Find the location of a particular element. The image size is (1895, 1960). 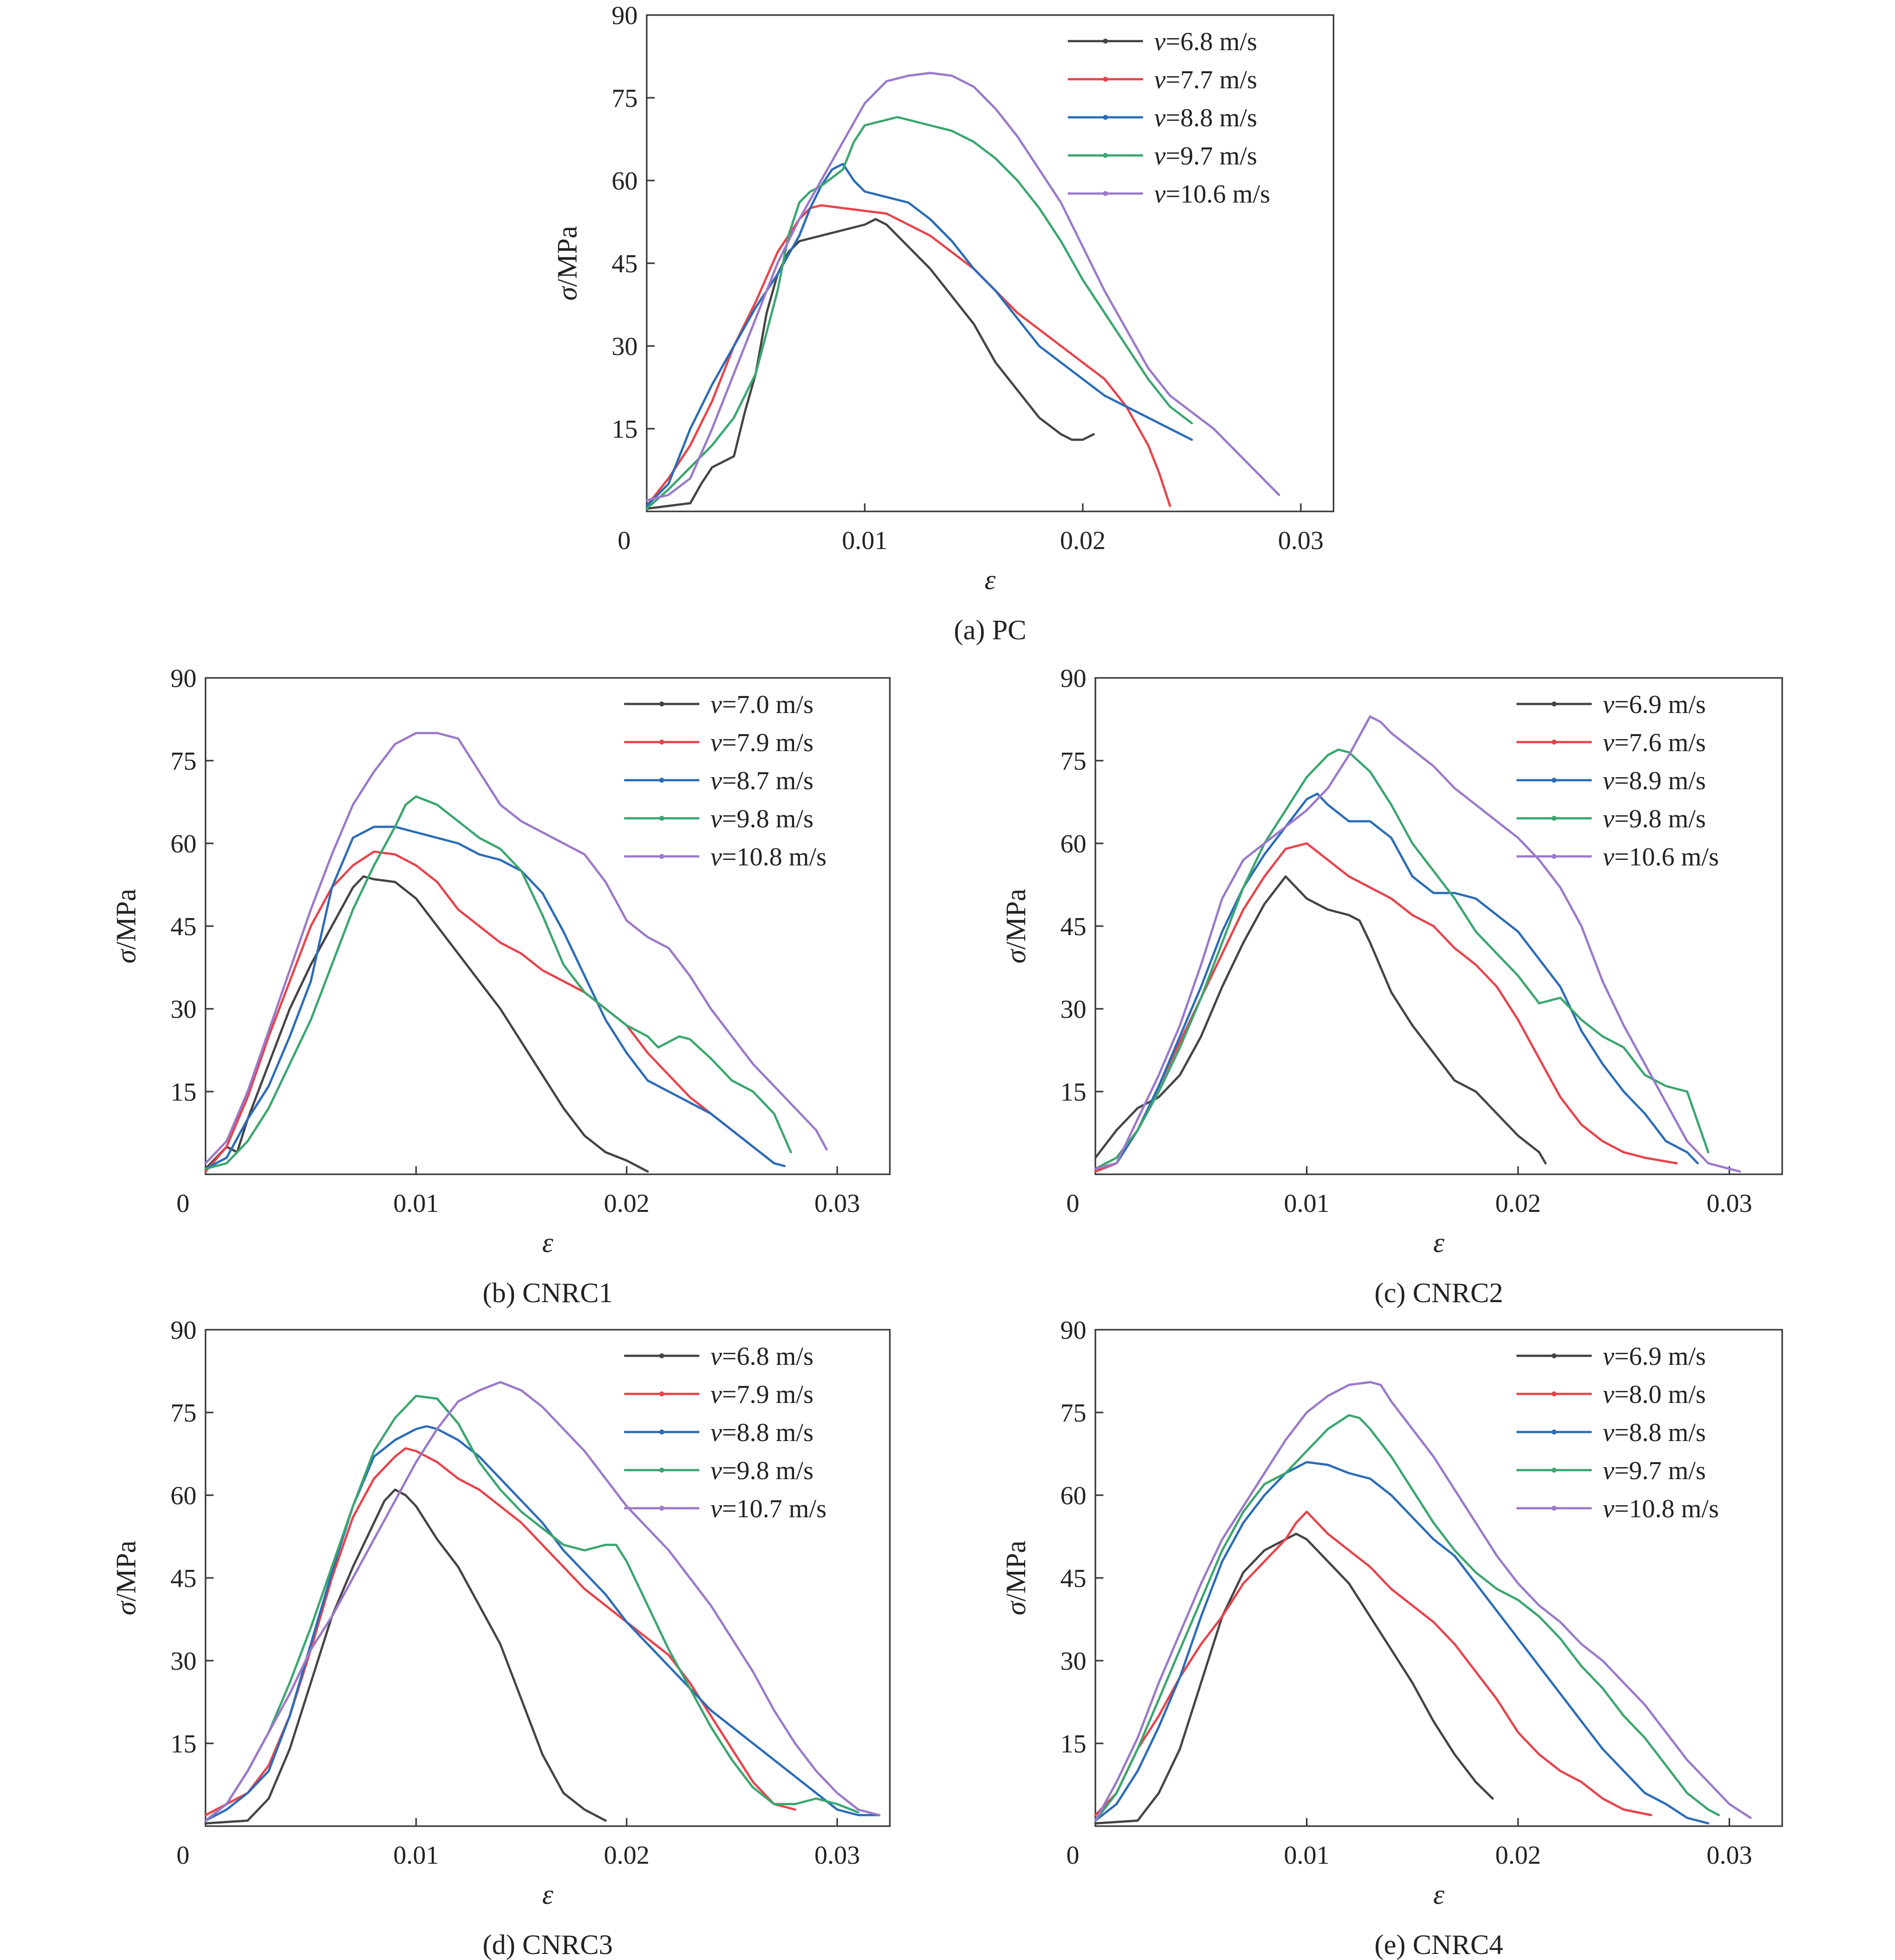

legend-label-value: =7.7 m/s is located at coordinates (1211, 80).